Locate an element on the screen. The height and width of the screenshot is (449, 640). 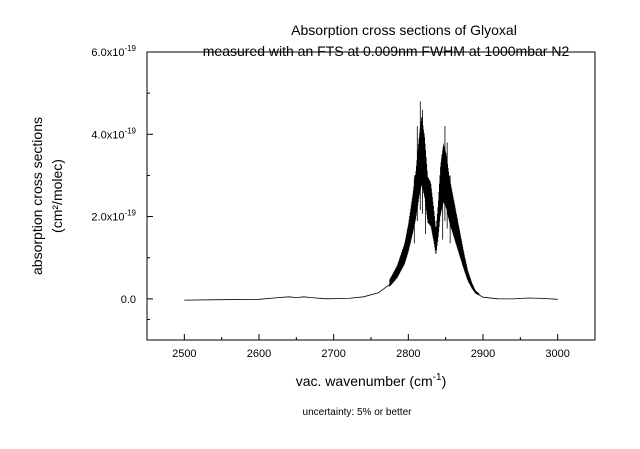
spectrum-fine-structure is located at coordinates (434, 206).